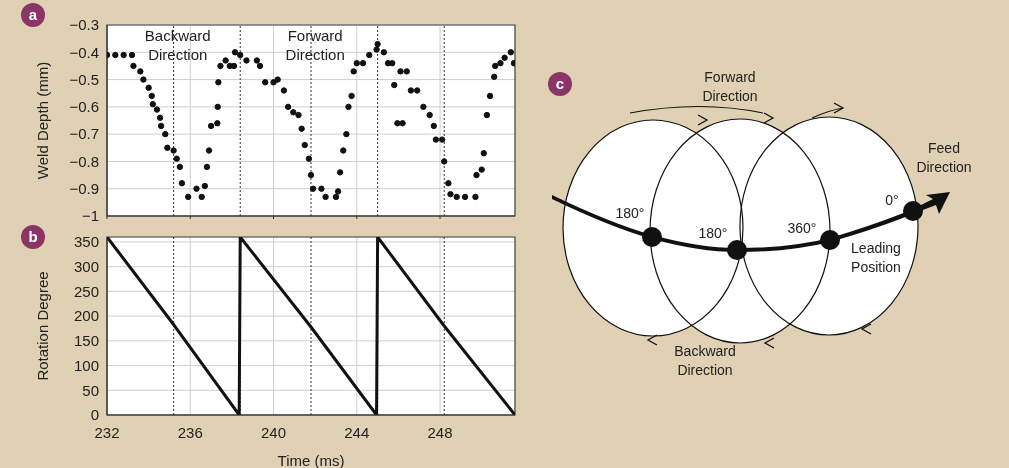 The height and width of the screenshot is (468, 1009). What do you see at coordinates (440, 432) in the screenshot?
I see `x-tick-label: 248` at bounding box center [440, 432].